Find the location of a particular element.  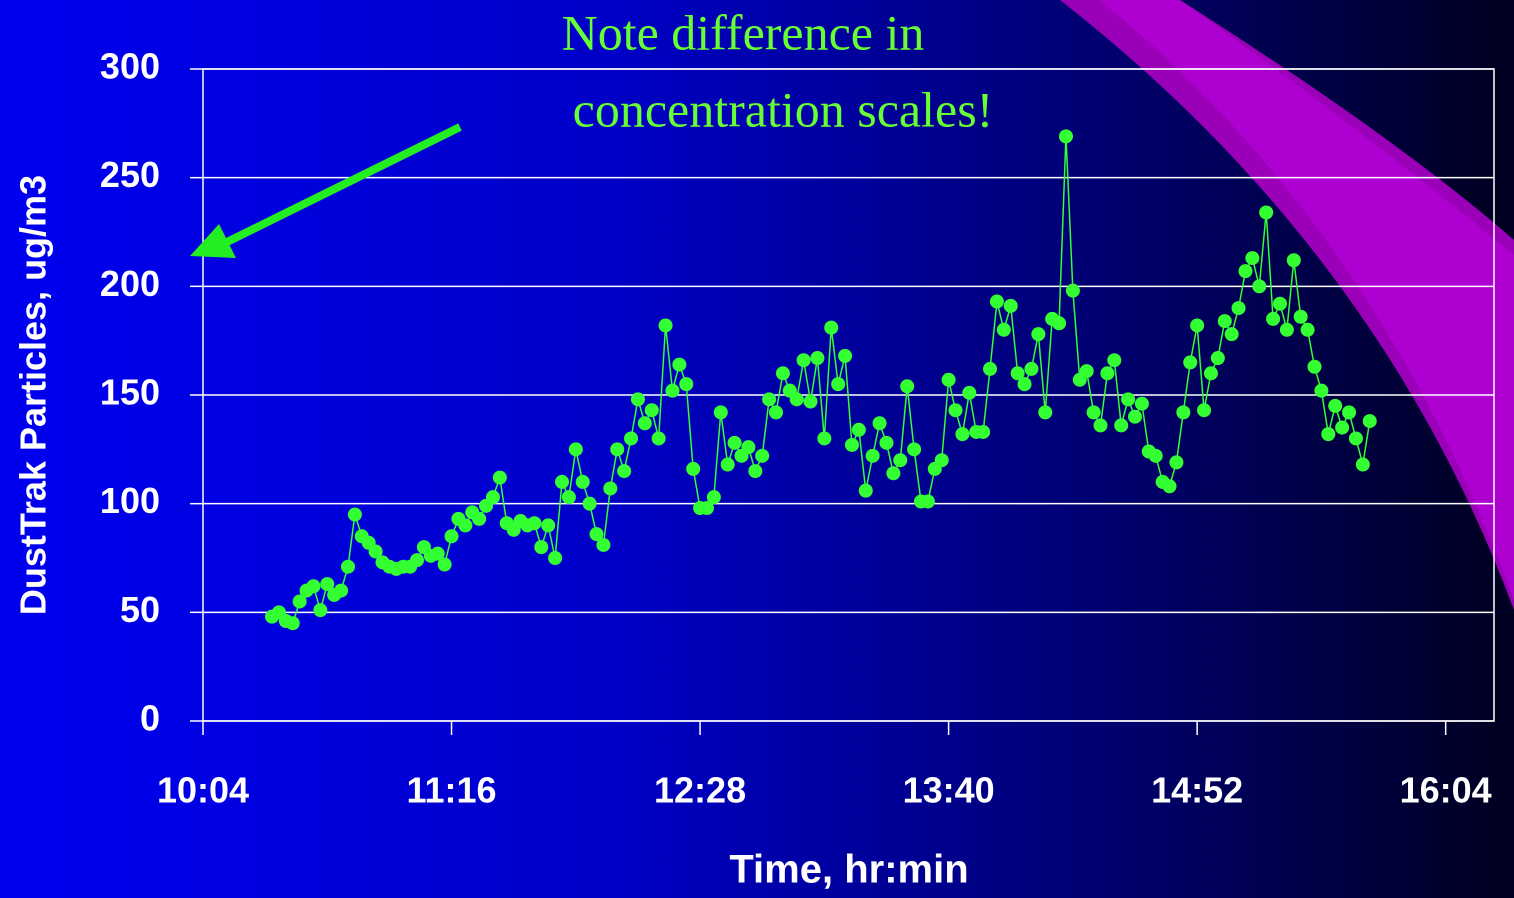

y-tick-label: 100 is located at coordinates (130, 500).